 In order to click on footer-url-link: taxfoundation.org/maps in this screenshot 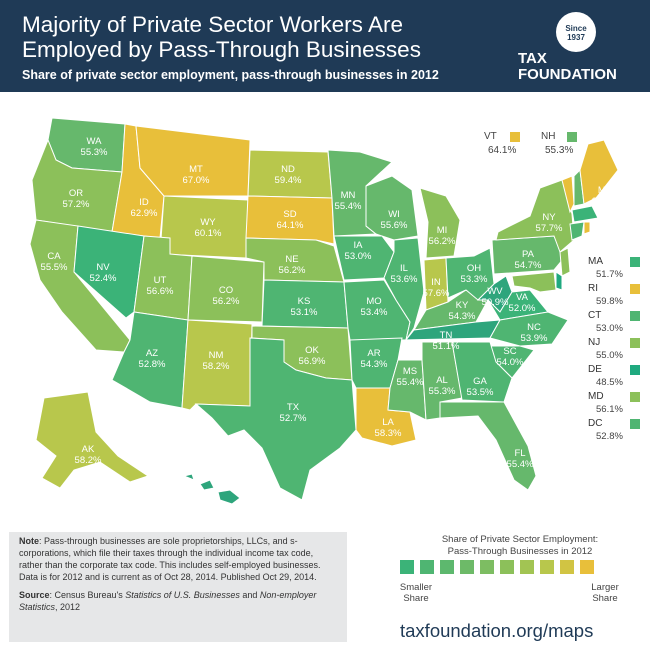, I will do `click(497, 630)`.